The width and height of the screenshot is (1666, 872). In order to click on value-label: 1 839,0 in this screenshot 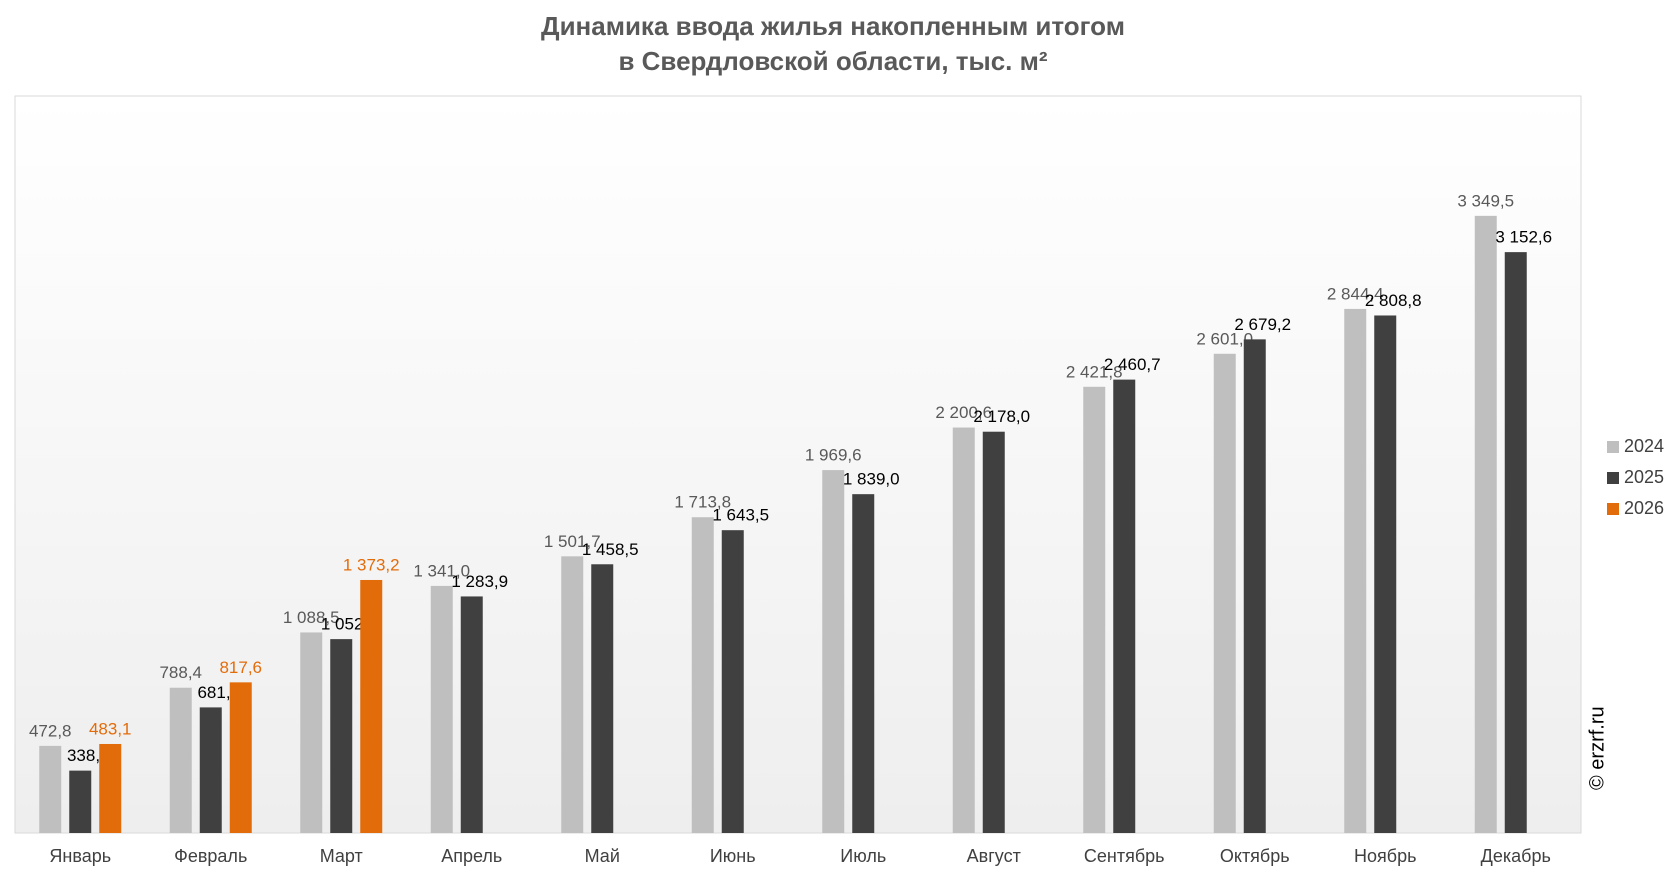, I will do `click(871, 479)`.